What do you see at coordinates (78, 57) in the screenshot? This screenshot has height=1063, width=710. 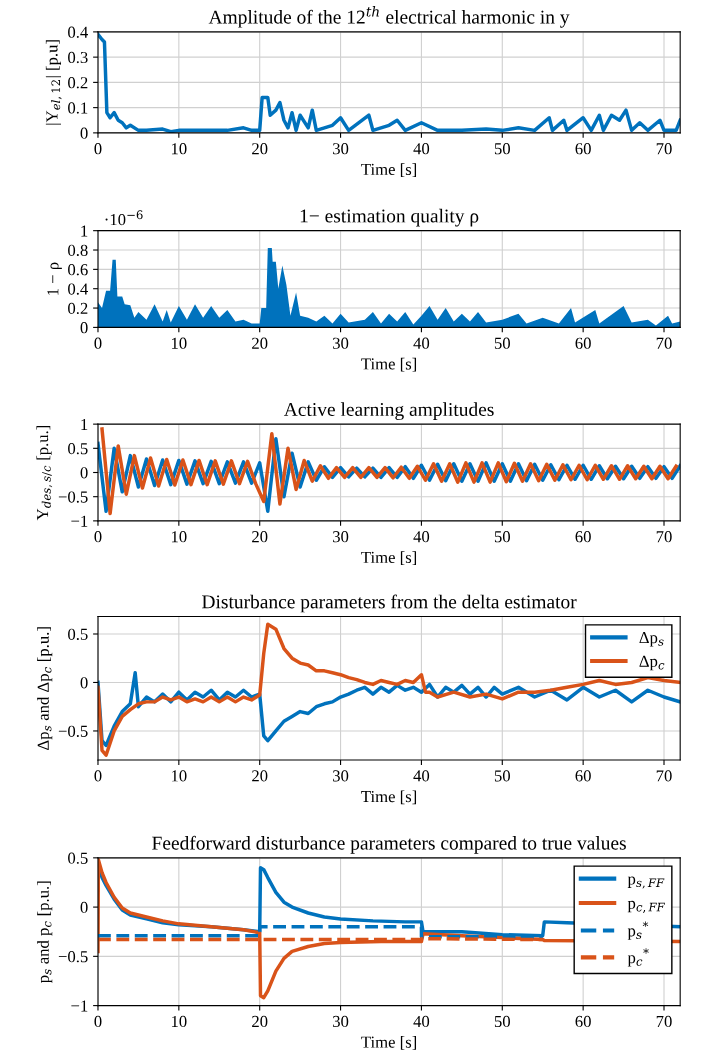 I see `y-tick-label: 0.3` at bounding box center [78, 57].